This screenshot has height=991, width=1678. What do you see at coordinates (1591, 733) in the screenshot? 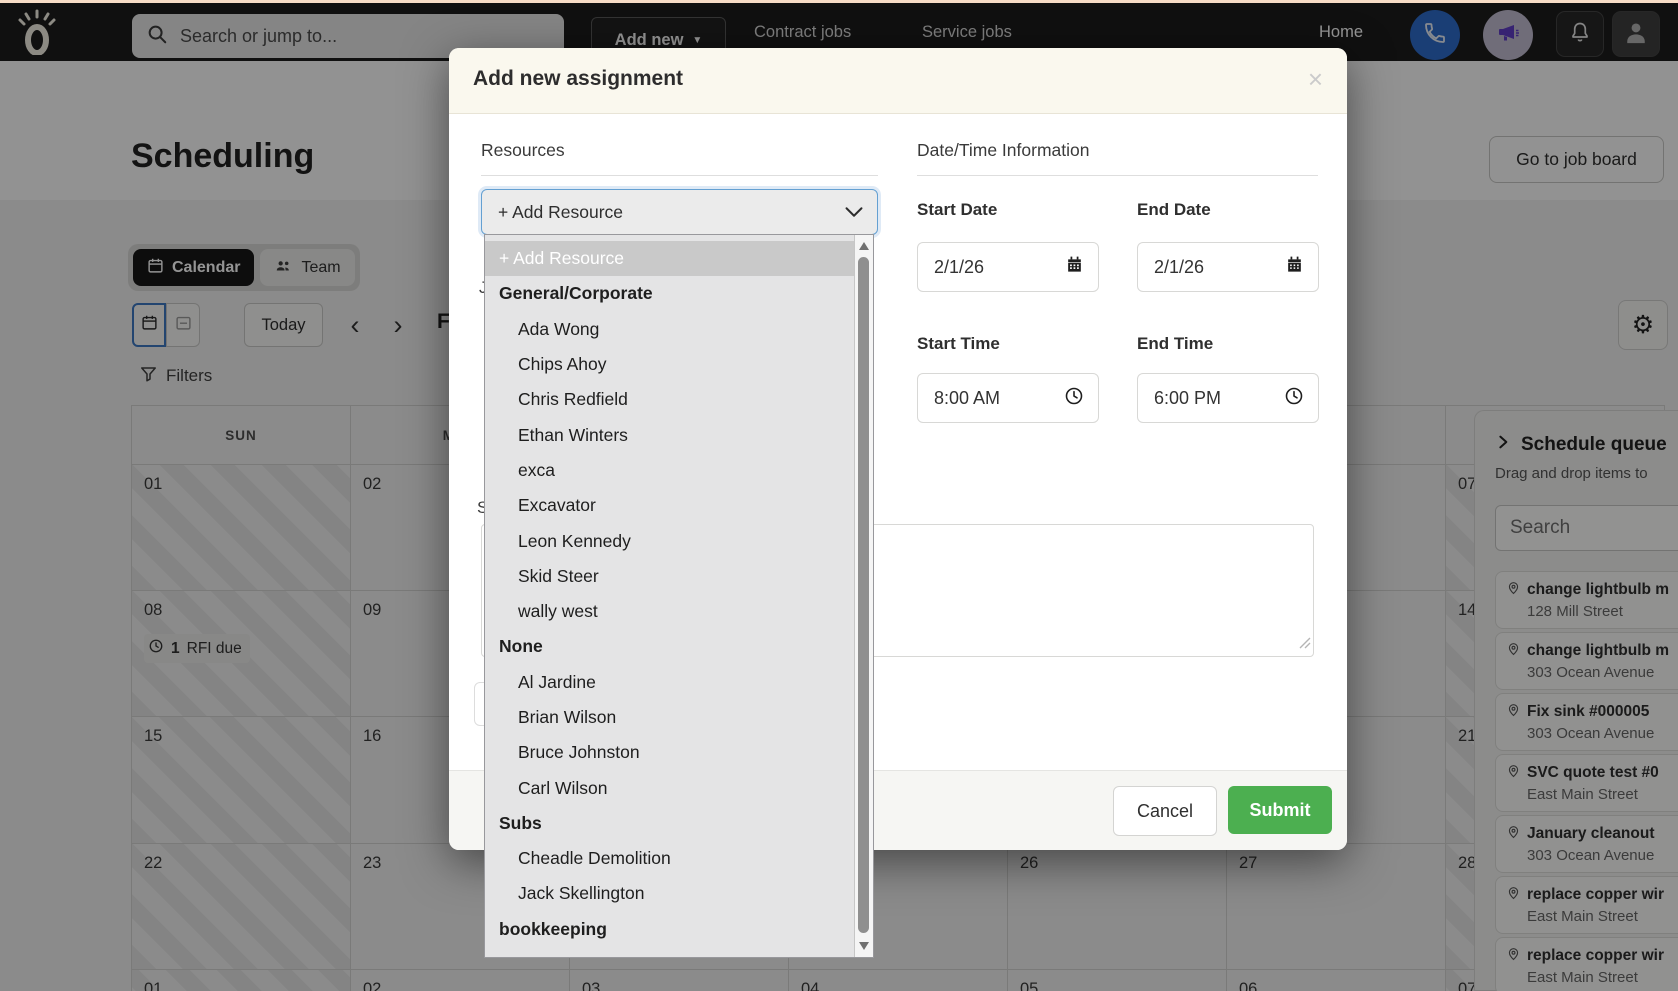
I see `queue-card-address: 303 Ocean Avenue` at bounding box center [1591, 733].